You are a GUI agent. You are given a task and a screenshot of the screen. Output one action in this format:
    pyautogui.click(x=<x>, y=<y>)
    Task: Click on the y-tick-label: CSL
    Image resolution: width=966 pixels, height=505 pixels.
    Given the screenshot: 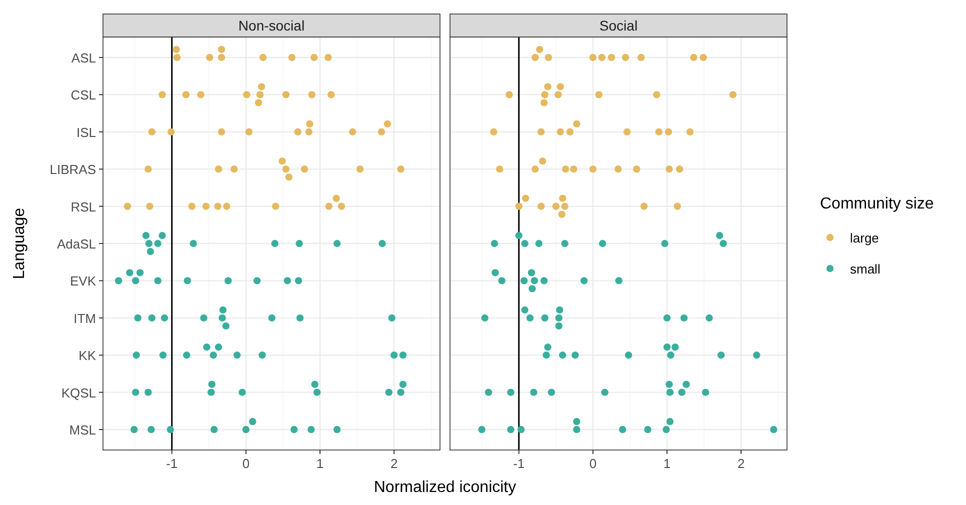 What is the action you would take?
    pyautogui.click(x=83, y=95)
    